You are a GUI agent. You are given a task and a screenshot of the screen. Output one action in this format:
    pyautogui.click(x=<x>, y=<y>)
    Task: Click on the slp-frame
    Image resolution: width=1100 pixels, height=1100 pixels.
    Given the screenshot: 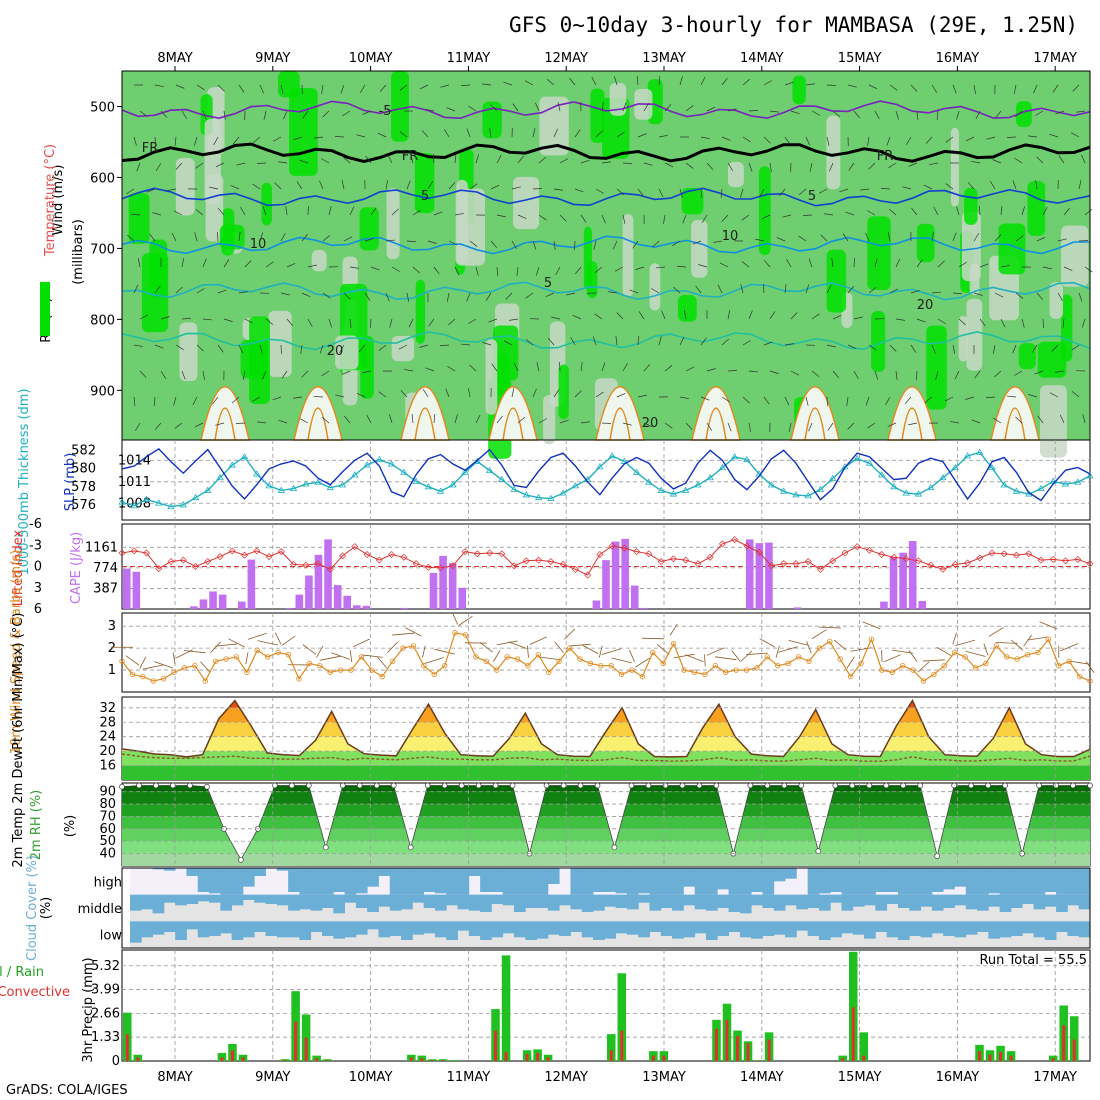 What is the action you would take?
    pyautogui.click(x=606, y=480)
    